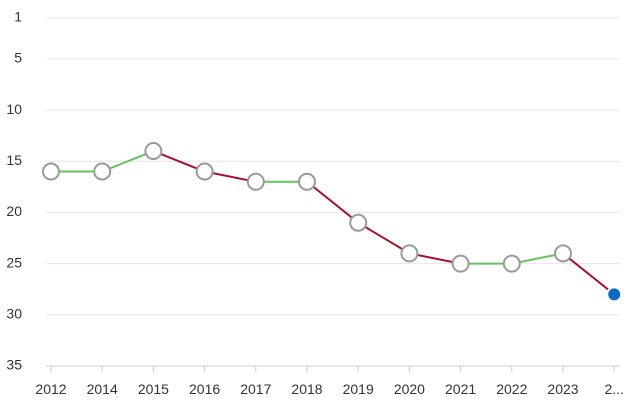  I want to click on x-tick-label: 2019, so click(358, 389).